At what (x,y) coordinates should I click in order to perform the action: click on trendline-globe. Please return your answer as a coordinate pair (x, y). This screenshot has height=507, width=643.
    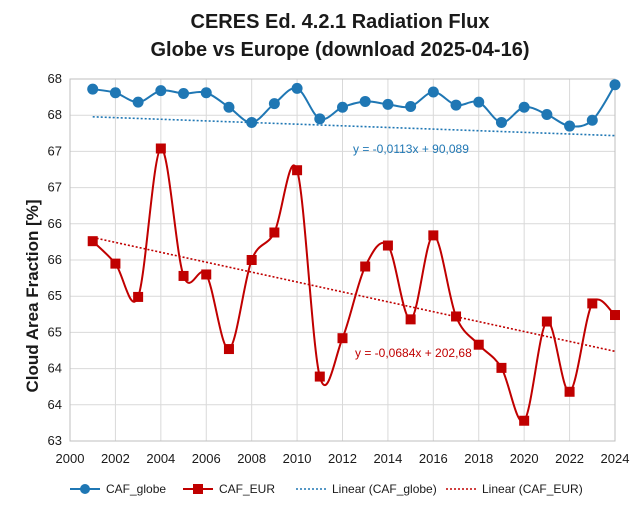
    Looking at the image, I should click on (354, 126).